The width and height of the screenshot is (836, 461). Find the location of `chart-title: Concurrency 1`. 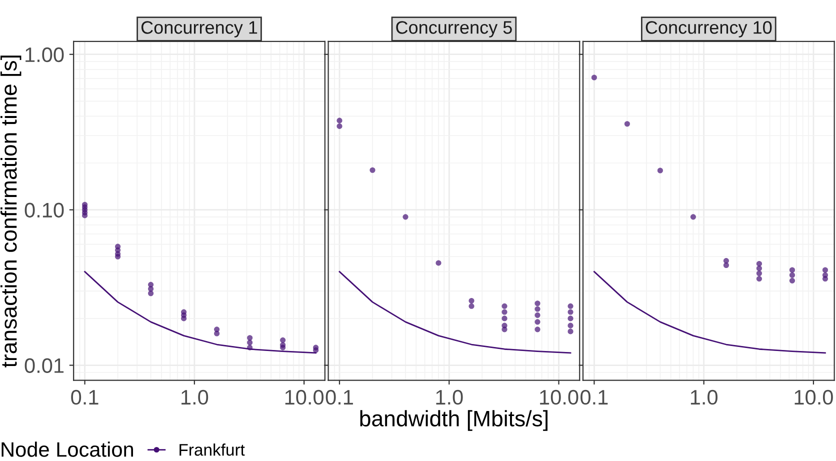

chart-title: Concurrency 1 is located at coordinates (199, 29).